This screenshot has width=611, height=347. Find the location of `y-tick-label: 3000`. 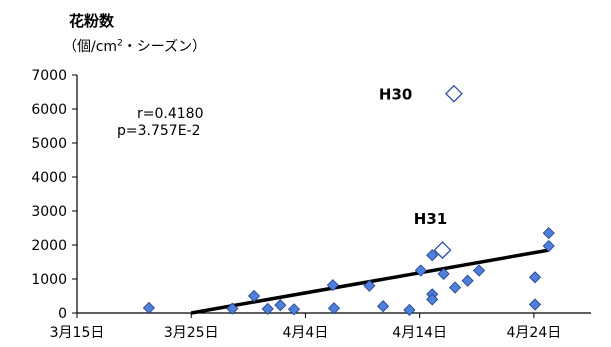

y-tick-label: 3000 is located at coordinates (49, 212).